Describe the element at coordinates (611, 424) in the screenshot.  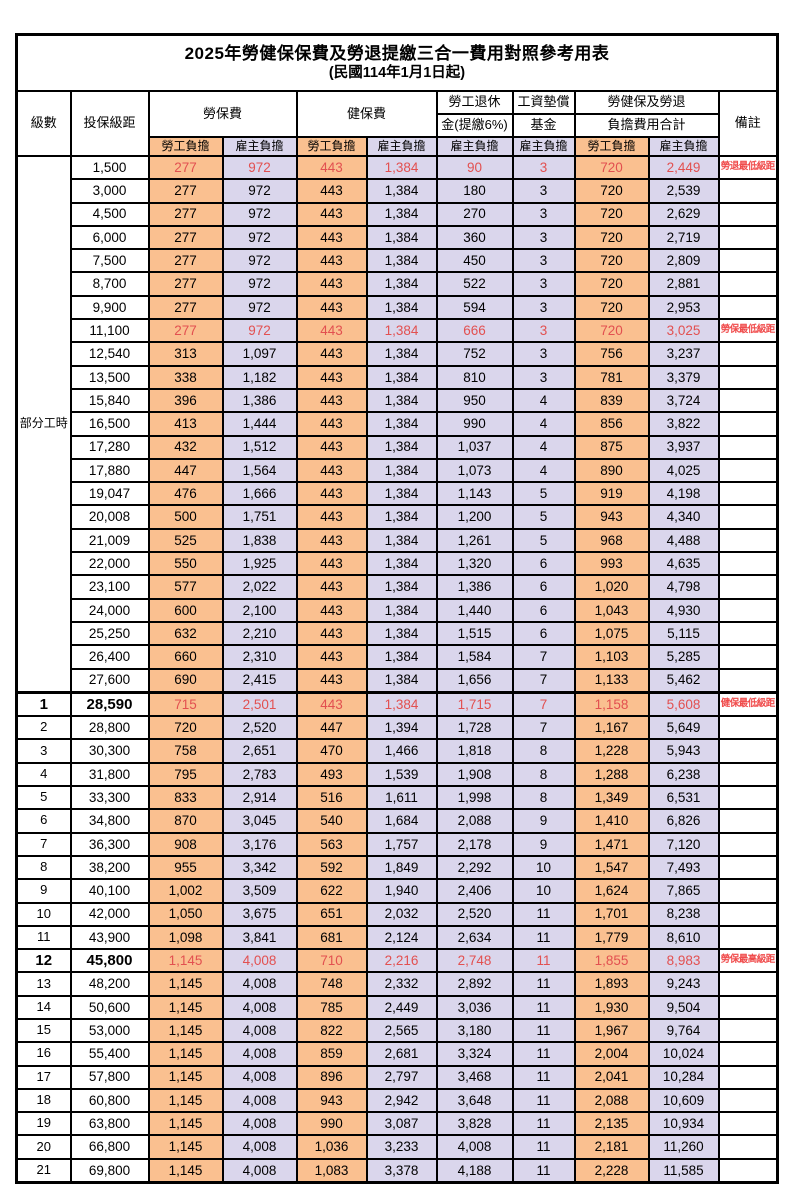
I see `cell-total-employee: 856` at that location.